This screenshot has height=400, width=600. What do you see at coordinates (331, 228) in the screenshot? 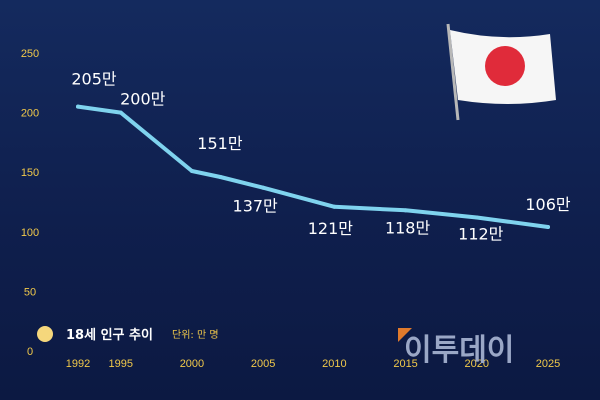
I see `data-label: 121만` at bounding box center [331, 228].